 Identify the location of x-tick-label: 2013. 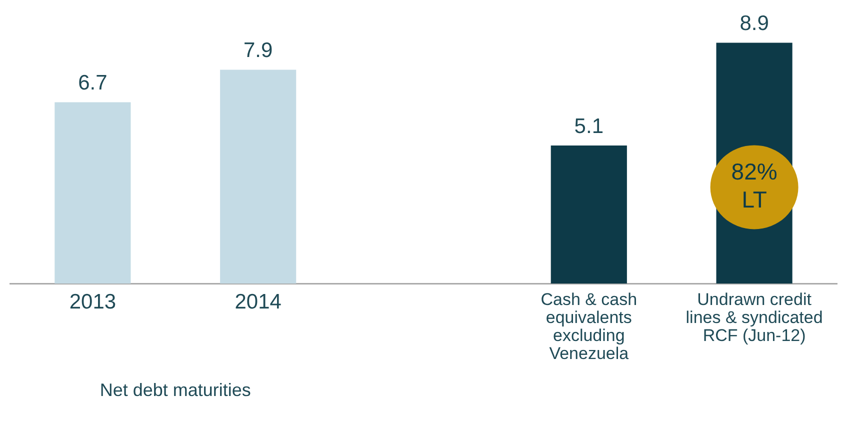
(92, 302).